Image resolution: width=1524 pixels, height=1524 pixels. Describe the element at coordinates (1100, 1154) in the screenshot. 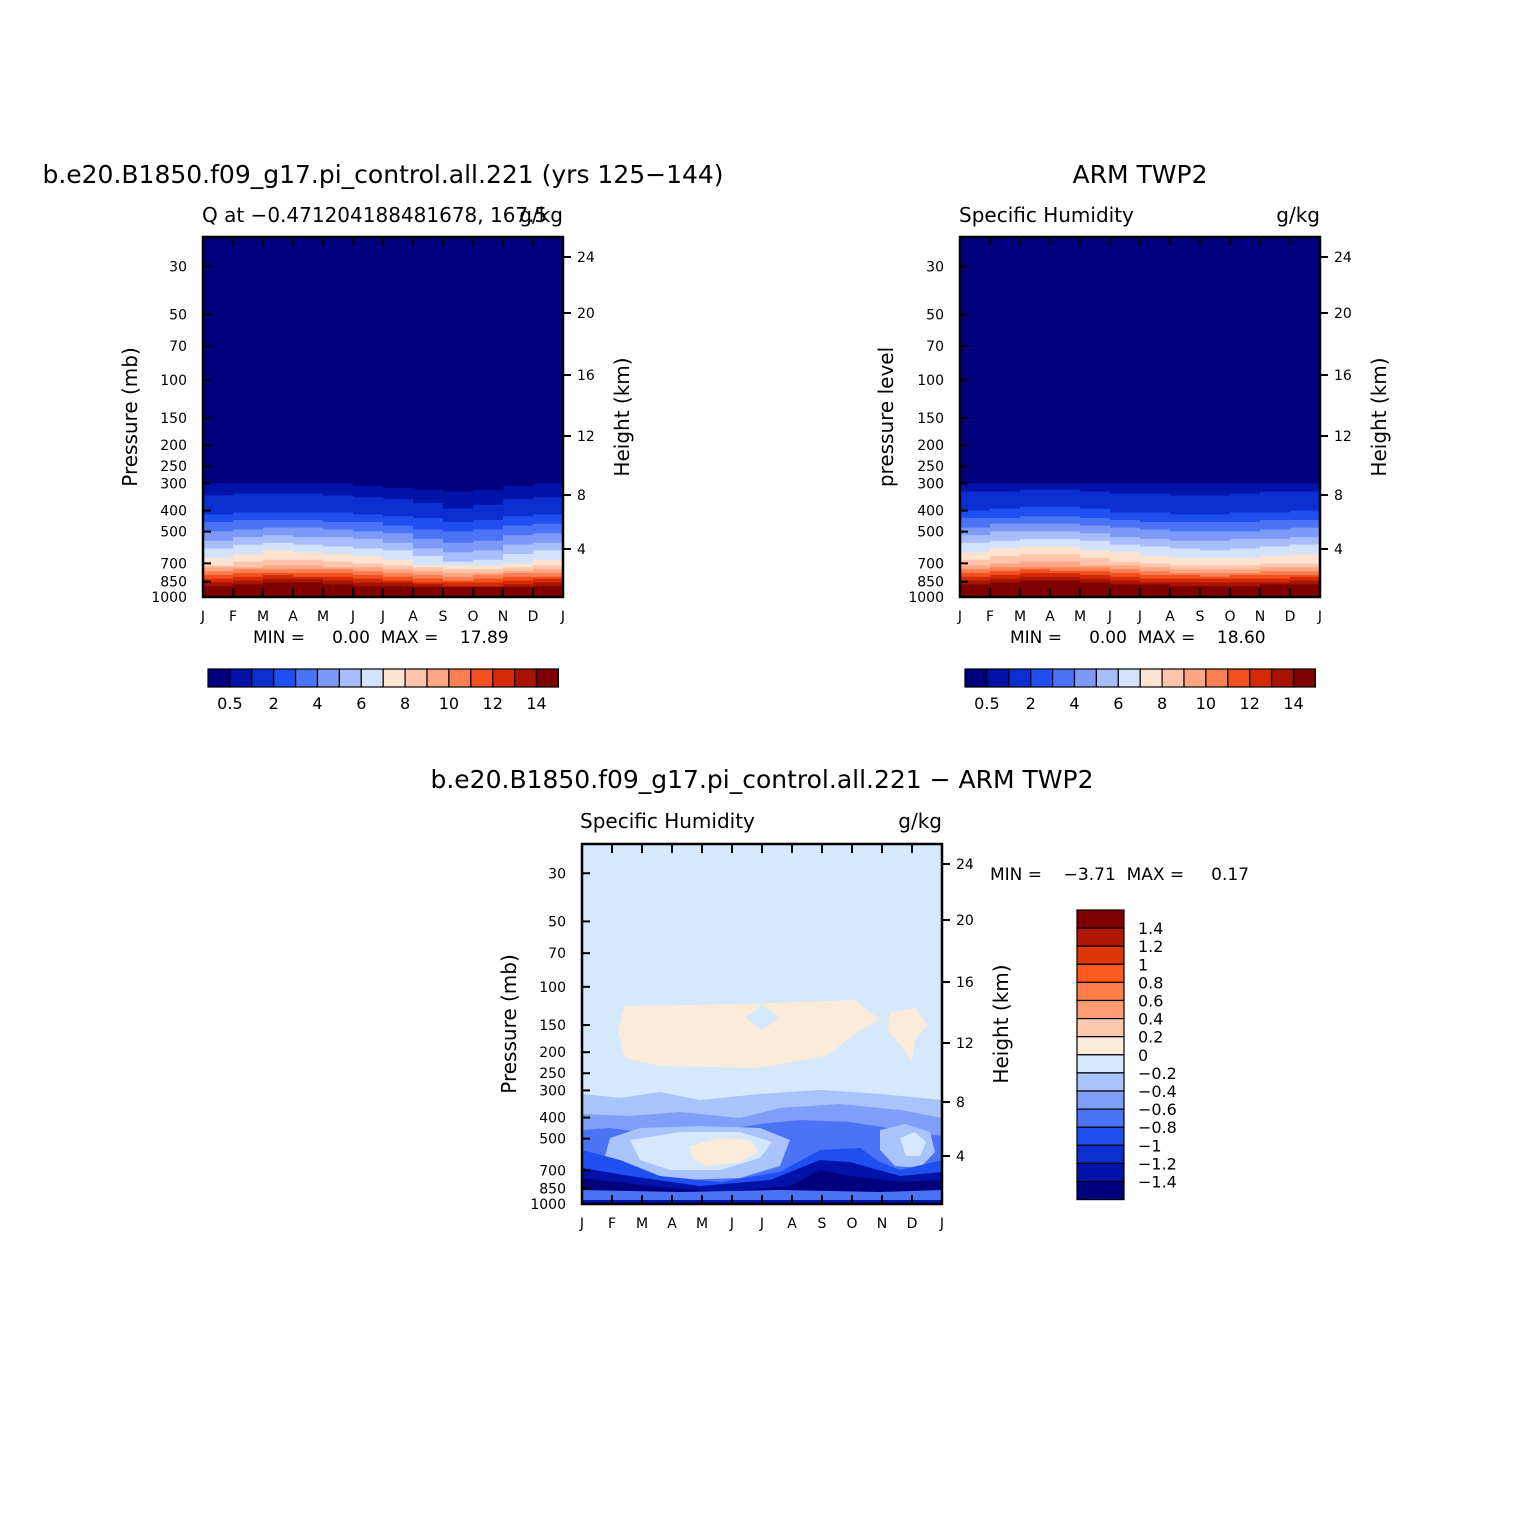

I see `colorbar-swatch` at that location.